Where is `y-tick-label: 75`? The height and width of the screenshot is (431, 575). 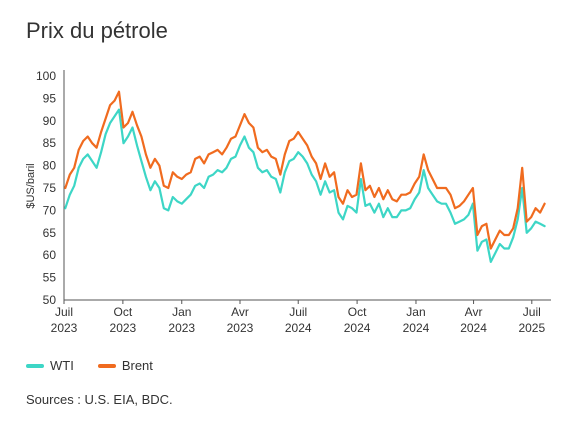
y-tick-label: 75 is located at coordinates (50, 188).